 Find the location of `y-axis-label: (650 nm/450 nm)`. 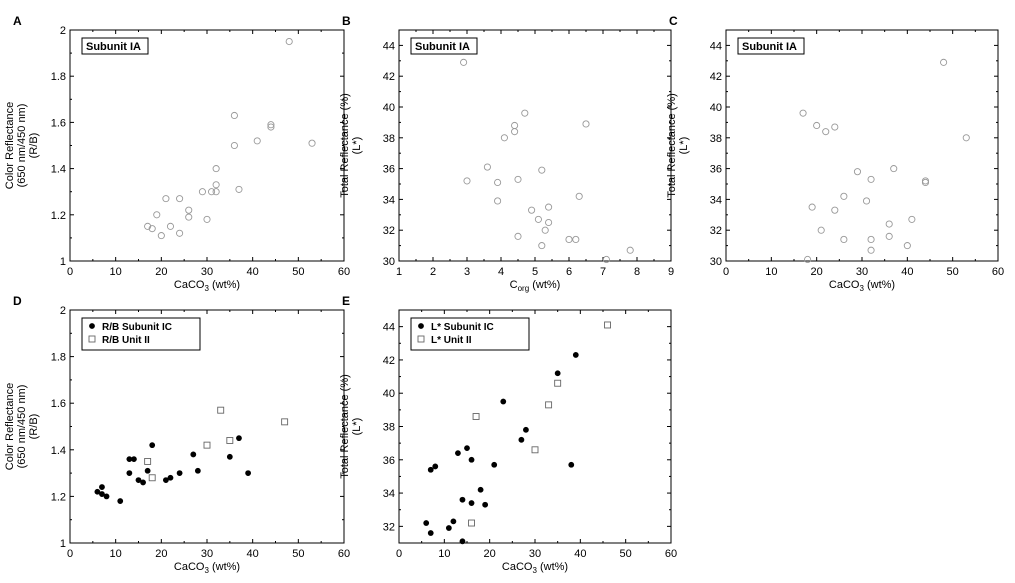

y-axis-label: (650 nm/450 nm) is located at coordinates (22, 427).